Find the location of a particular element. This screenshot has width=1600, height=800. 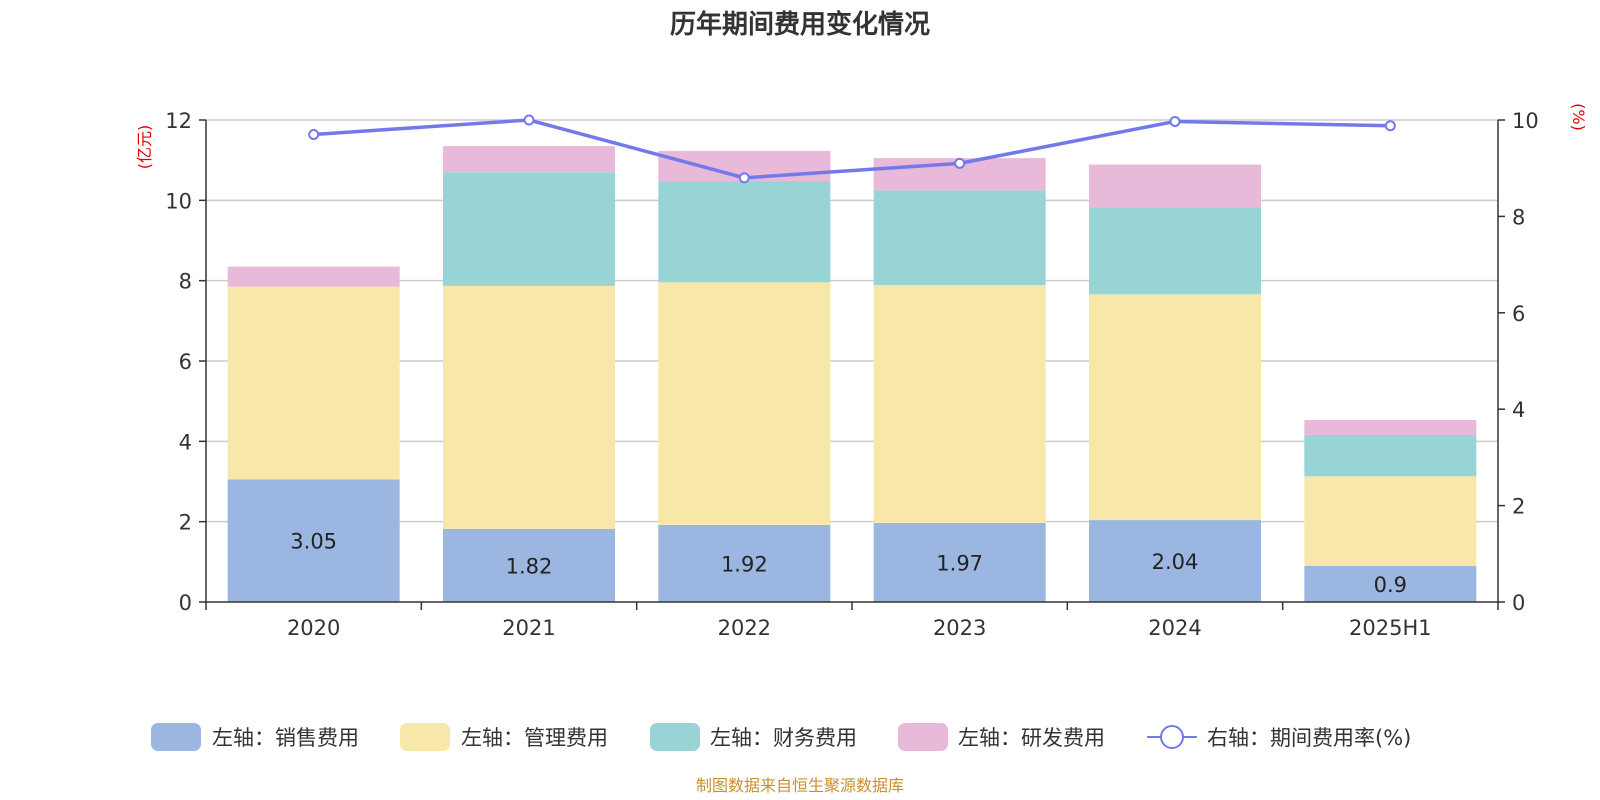

right-axis-tick-label: 10 is located at coordinates (1525, 121).